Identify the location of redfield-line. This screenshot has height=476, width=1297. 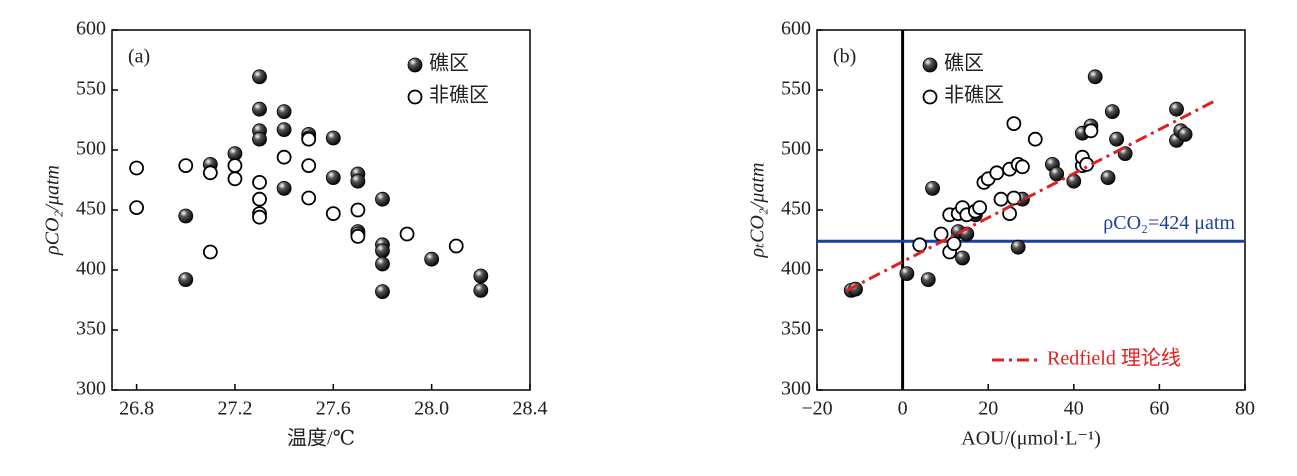
(1031, 195).